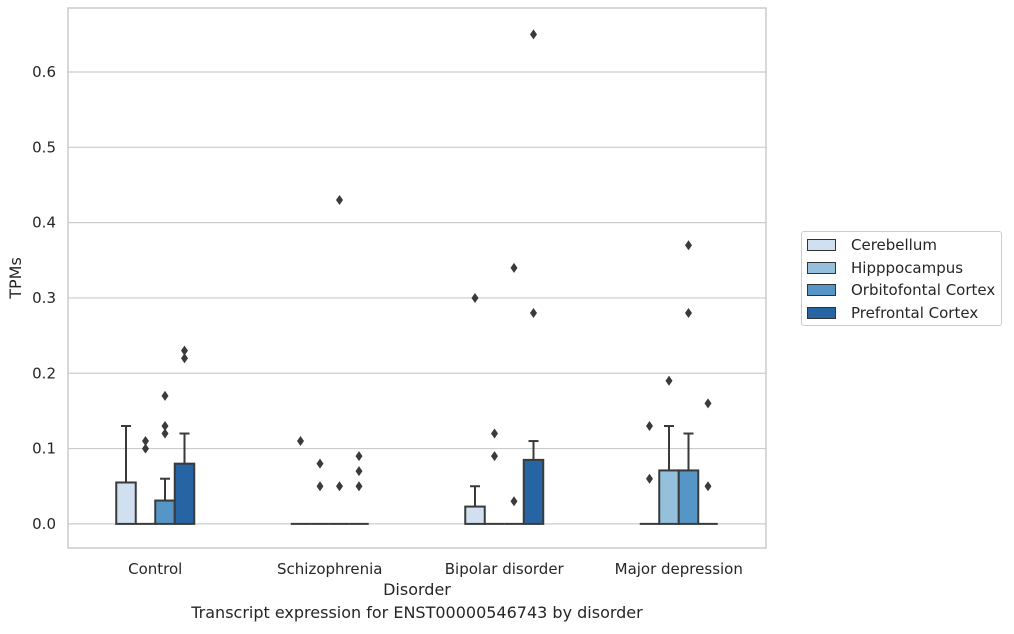  I want to click on y-tick-label: 0.6, so click(44, 72).